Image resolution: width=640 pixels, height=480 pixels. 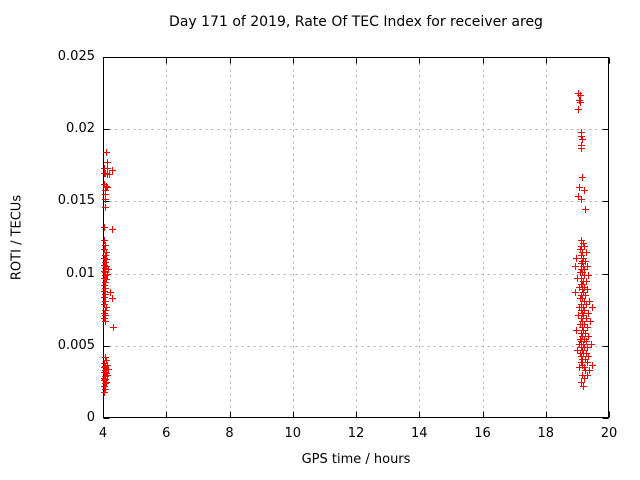 What do you see at coordinates (76, 345) in the screenshot?
I see `y-tick-label: 0.005` at bounding box center [76, 345].